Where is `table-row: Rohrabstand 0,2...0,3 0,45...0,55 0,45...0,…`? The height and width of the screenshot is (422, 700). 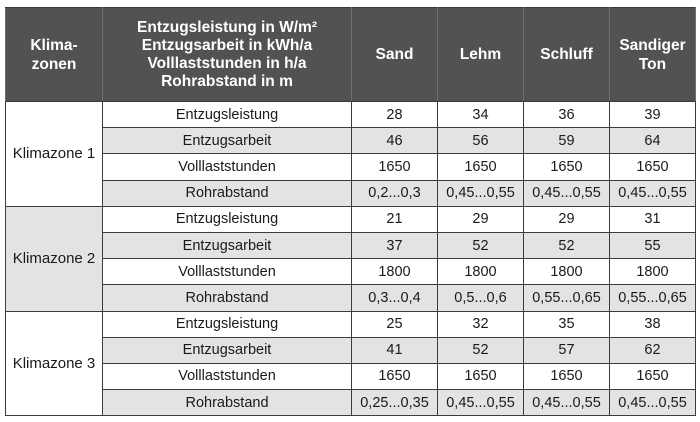 table-row: Rohrabstand 0,2...0,3 0,45...0,55 0,45...0,… is located at coordinates (351, 193).